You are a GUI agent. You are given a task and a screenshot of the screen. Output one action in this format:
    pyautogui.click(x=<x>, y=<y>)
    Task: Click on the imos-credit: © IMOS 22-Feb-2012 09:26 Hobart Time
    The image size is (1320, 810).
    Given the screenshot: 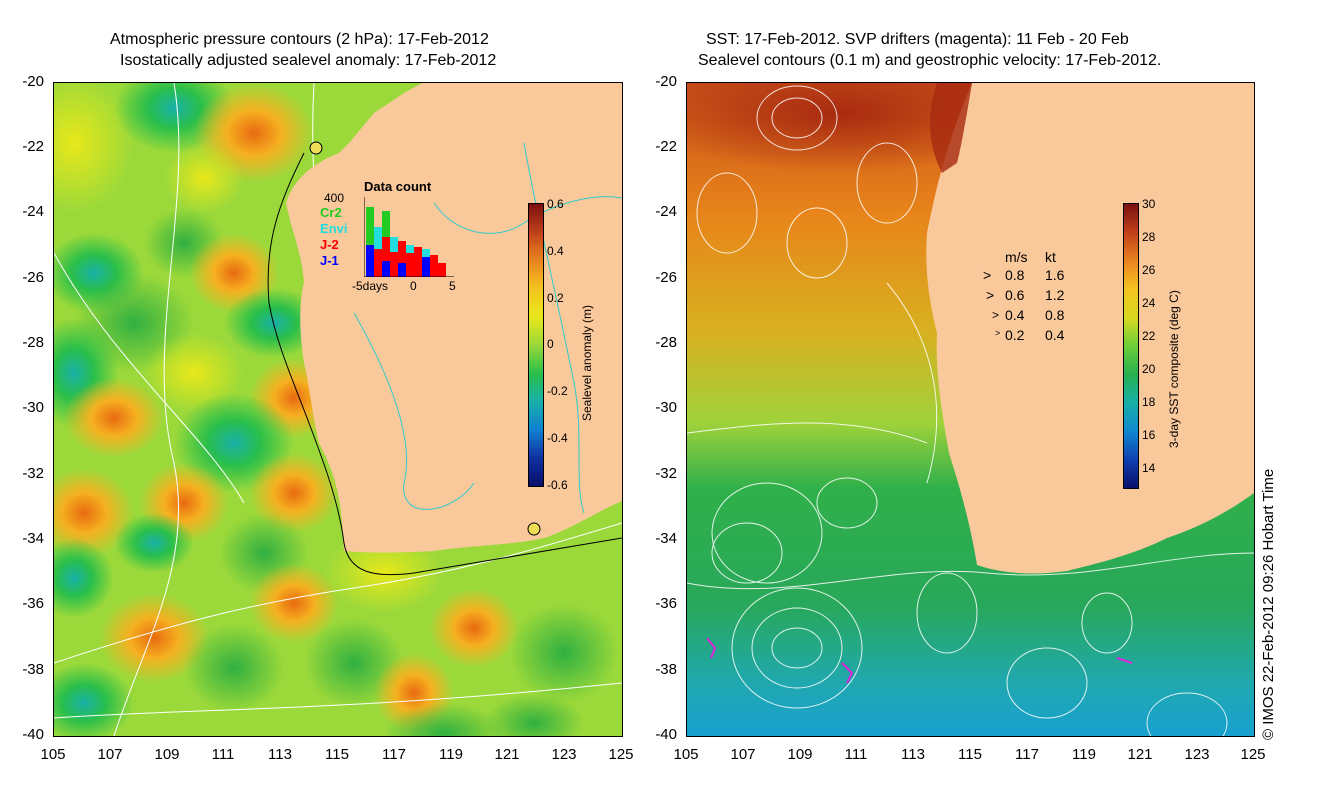 What is the action you would take?
    pyautogui.click(x=1268, y=604)
    